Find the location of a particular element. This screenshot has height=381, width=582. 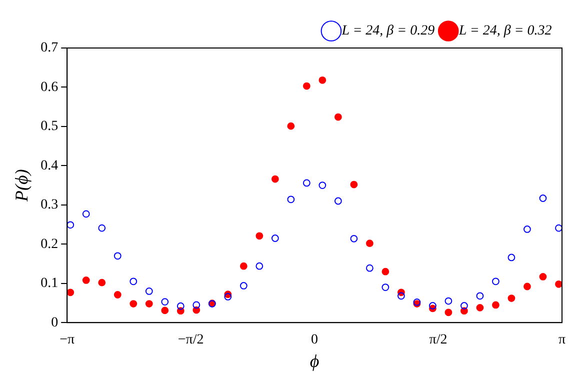

x-tick-label: π is located at coordinates (562, 340).